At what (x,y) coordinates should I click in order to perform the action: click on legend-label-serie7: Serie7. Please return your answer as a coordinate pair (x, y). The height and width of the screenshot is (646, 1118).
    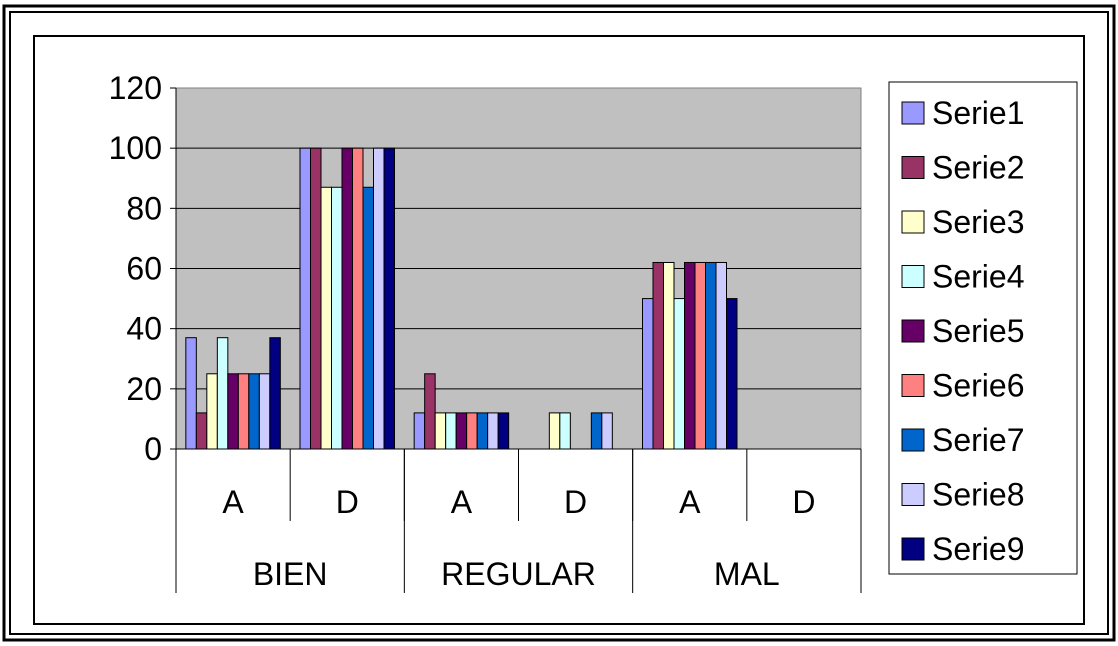
    Looking at the image, I should click on (978, 440).